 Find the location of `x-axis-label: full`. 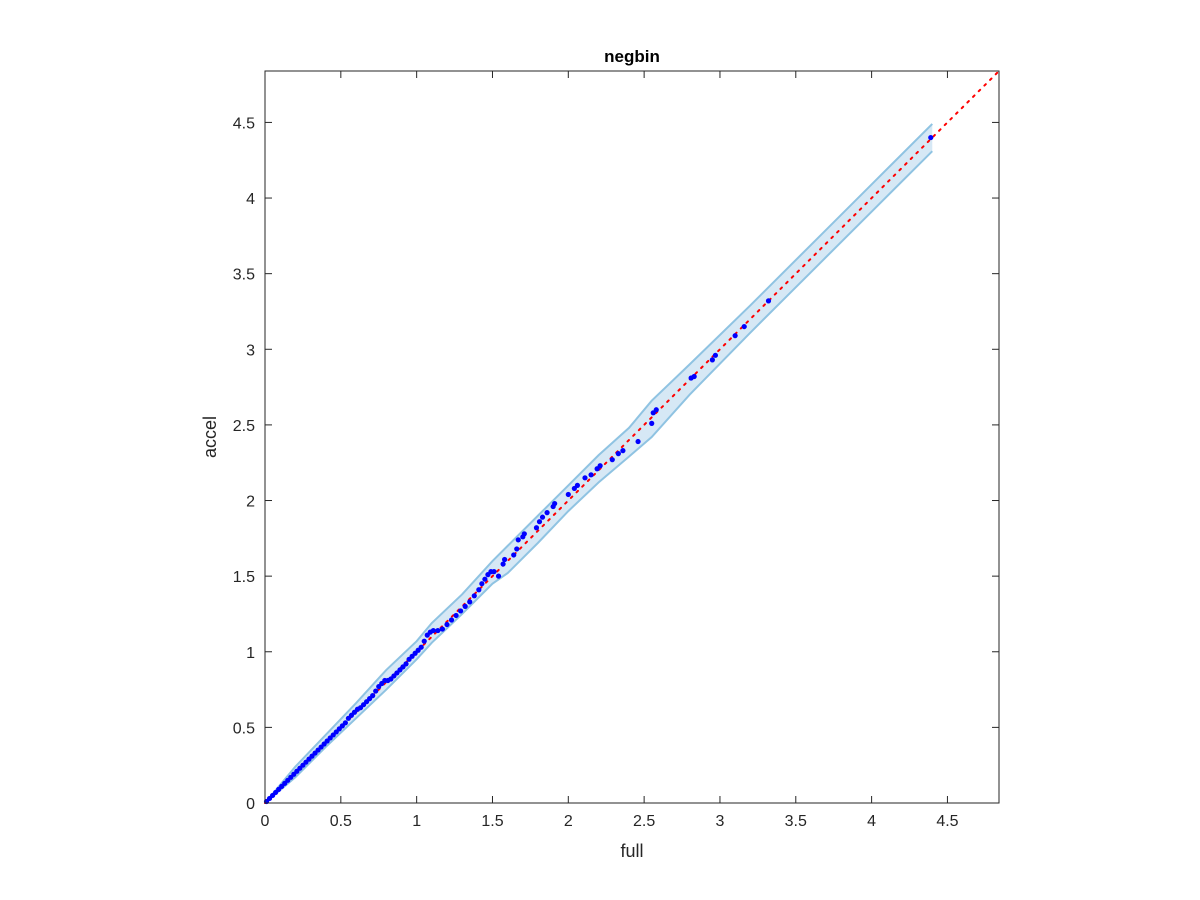

x-axis-label: full is located at coordinates (631, 851).